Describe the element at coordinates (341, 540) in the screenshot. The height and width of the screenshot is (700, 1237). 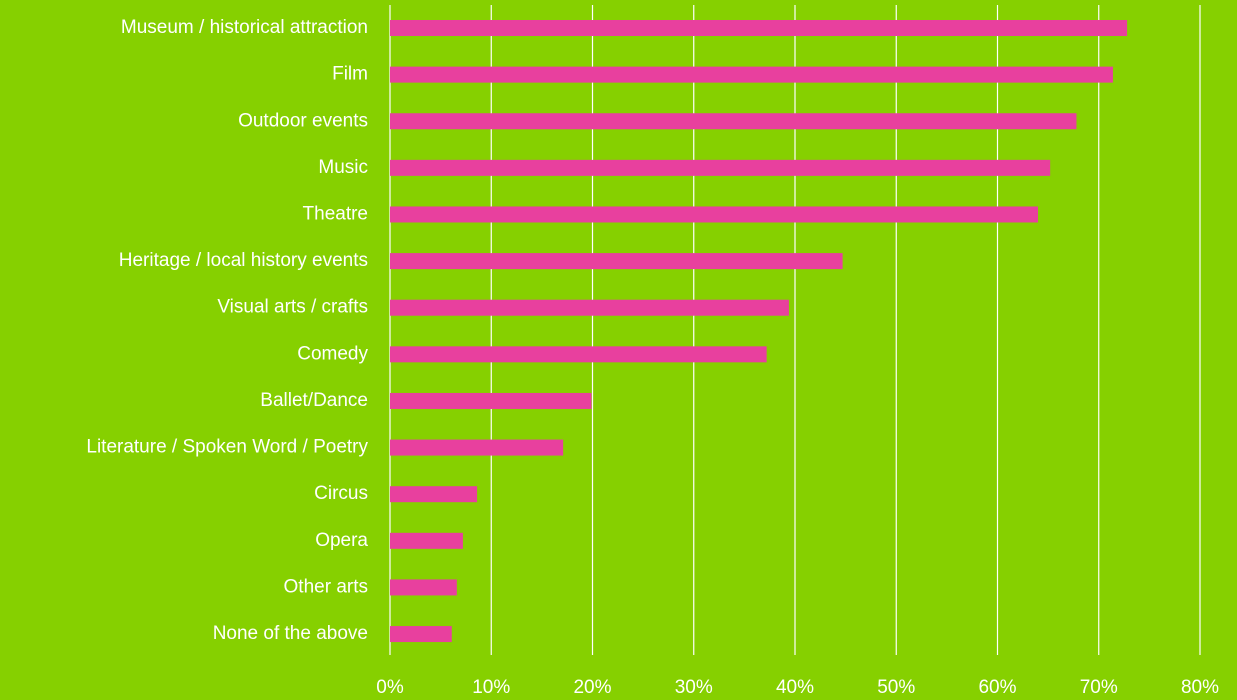
I see `y-tick-label: Opera` at that location.